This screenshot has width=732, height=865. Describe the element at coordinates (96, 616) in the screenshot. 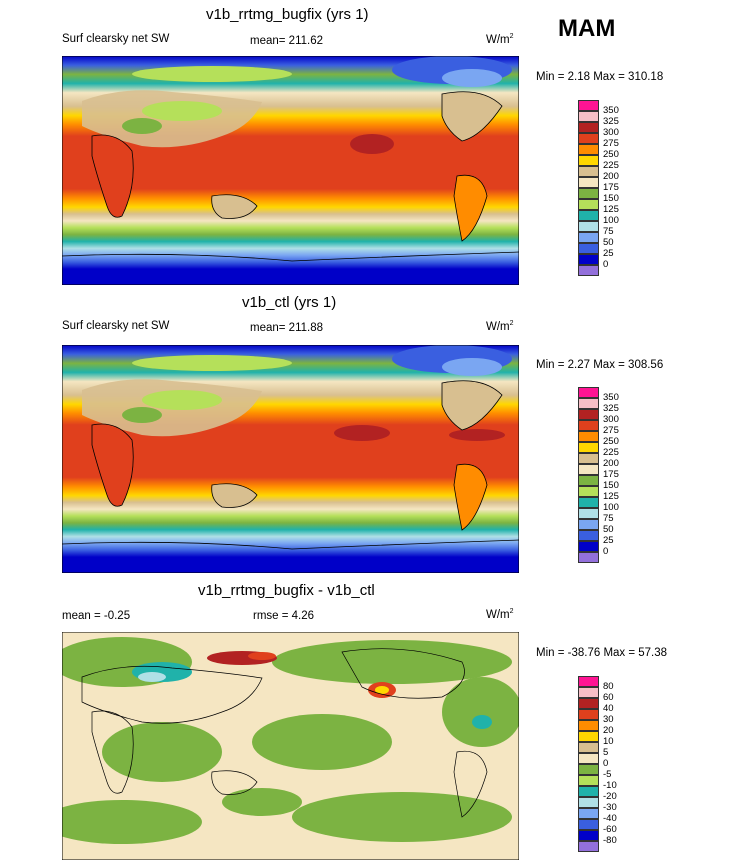

I see `panel-3-mean: mean = -0.25` at that location.